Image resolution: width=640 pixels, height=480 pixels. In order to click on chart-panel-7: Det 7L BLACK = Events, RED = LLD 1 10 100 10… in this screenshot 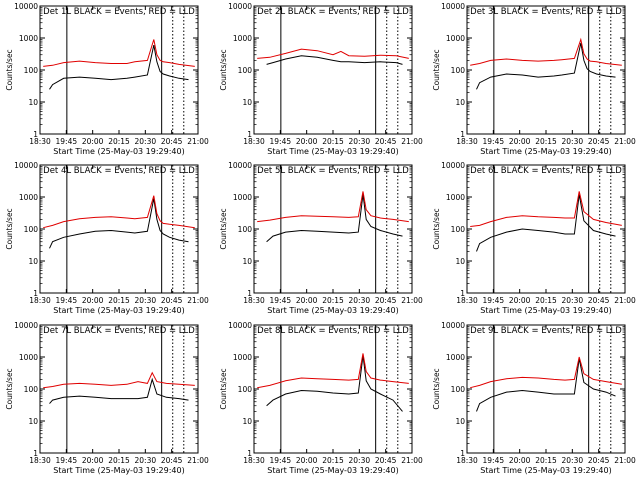, I will do `click(107, 398)`.